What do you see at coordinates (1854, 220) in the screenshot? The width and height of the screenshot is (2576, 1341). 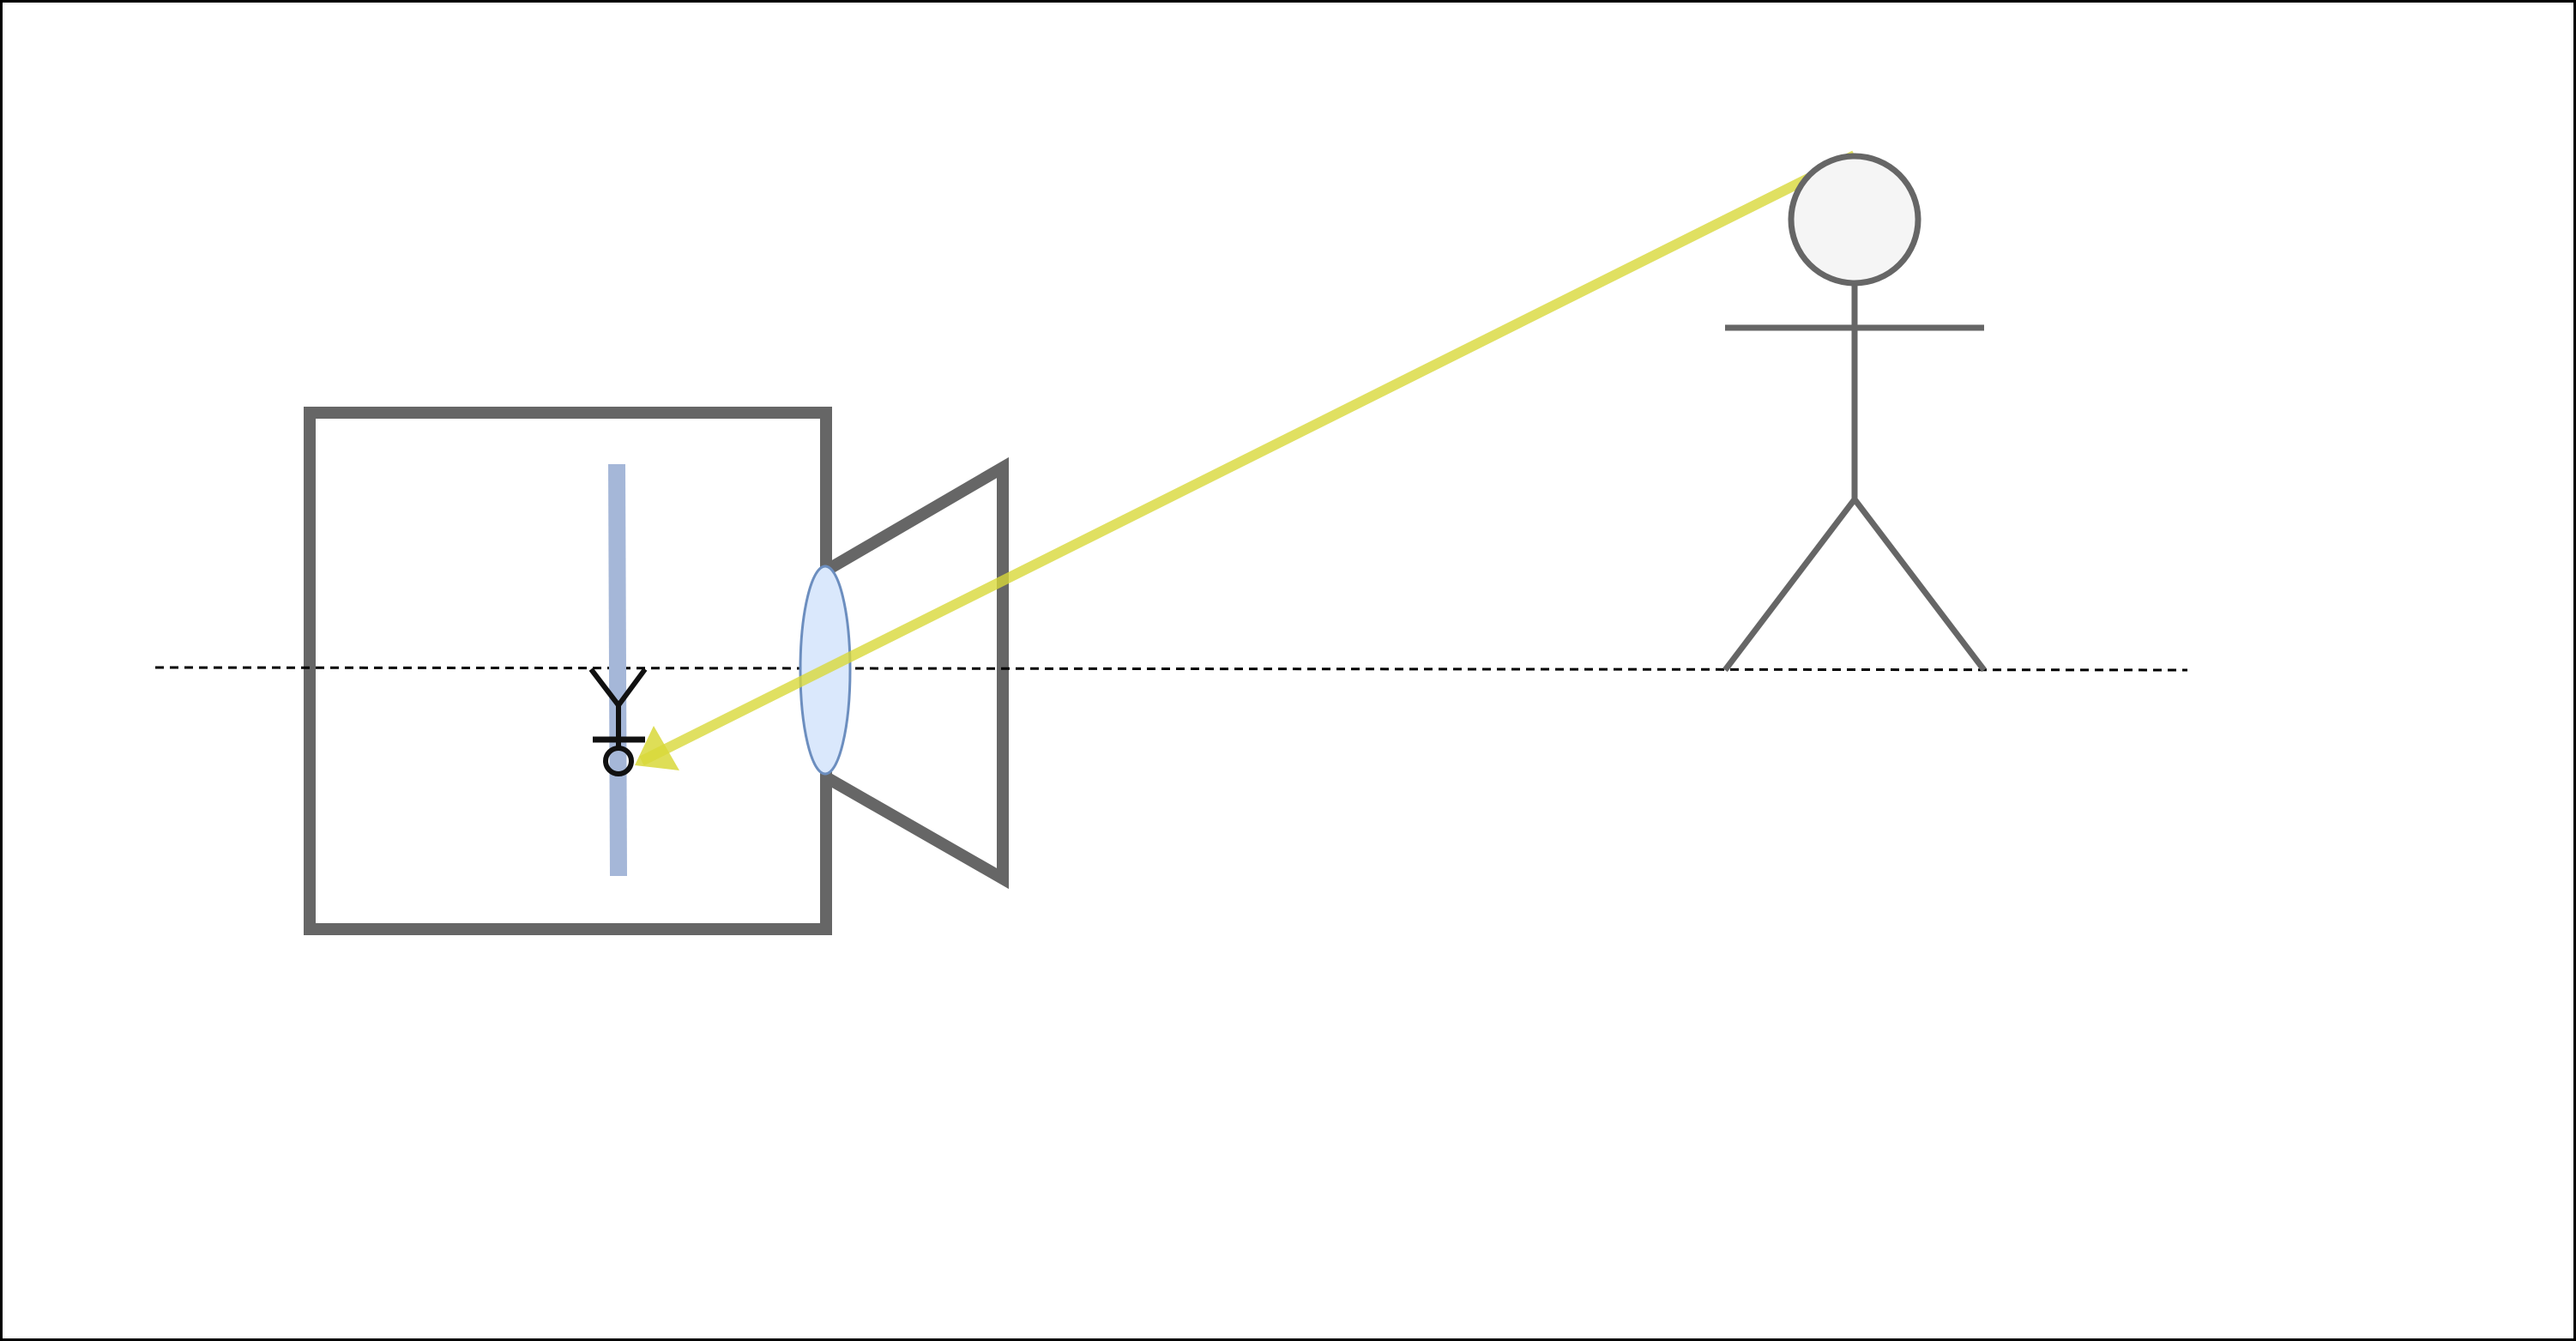 I see `subject-head` at bounding box center [1854, 220].